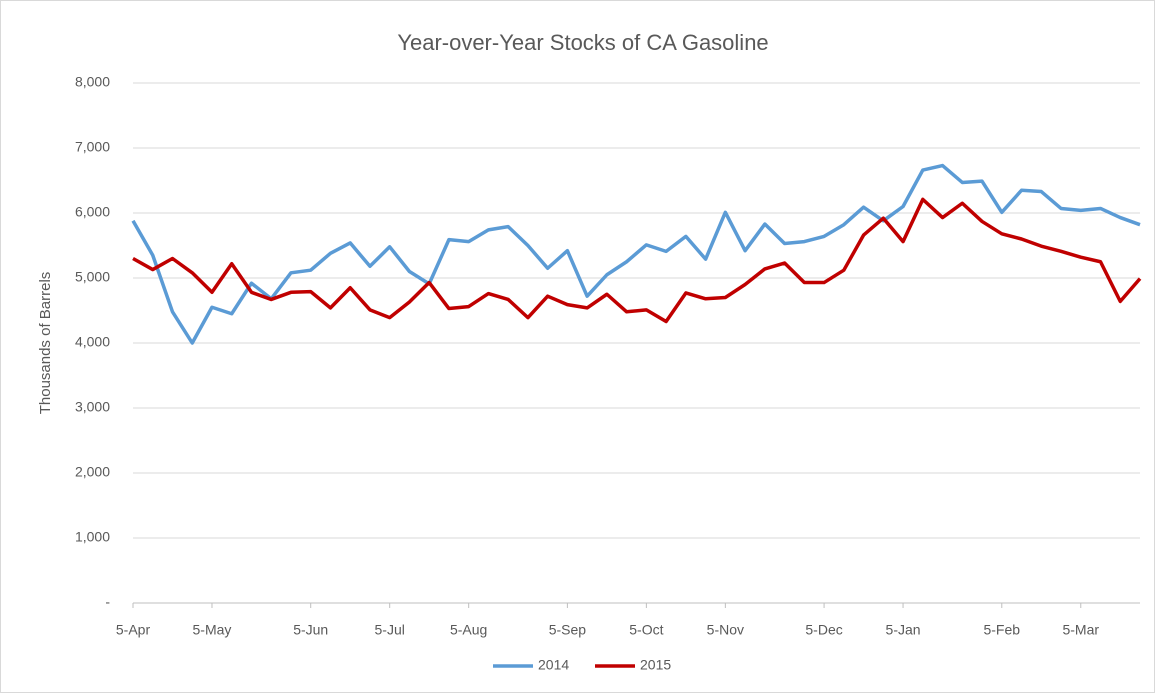 The image size is (1156, 694). Describe the element at coordinates (92, 537) in the screenshot. I see `y-tick-label: 1,000` at that location.